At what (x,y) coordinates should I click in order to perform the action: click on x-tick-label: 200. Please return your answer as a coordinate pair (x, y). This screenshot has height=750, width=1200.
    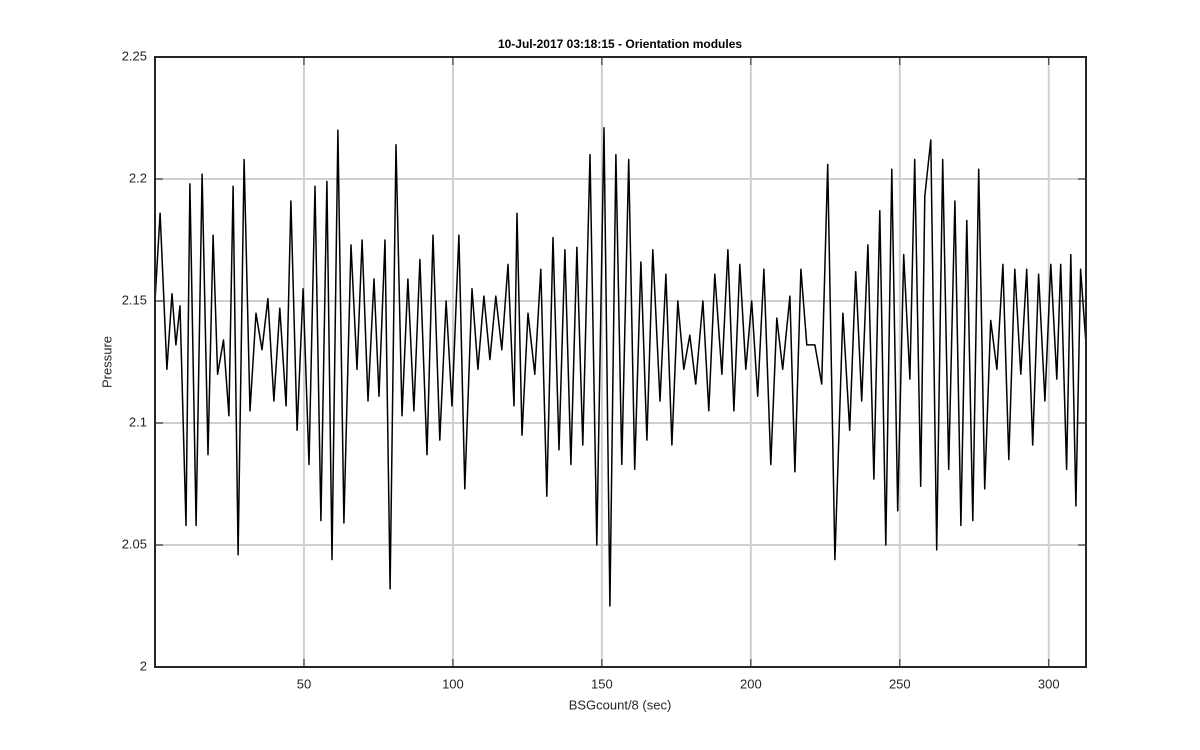
    Looking at the image, I should click on (751, 683).